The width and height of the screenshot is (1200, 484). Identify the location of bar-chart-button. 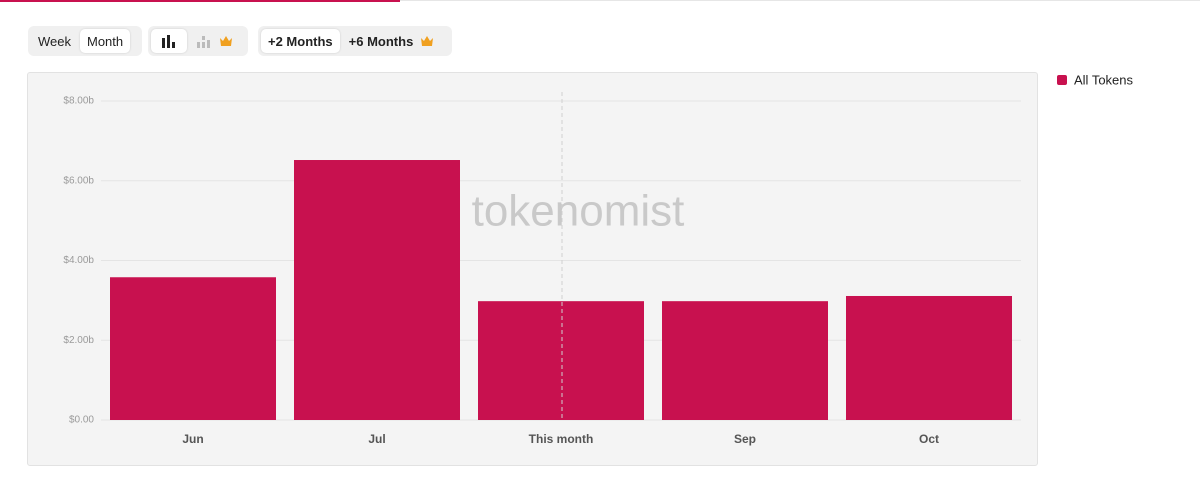
(169, 41).